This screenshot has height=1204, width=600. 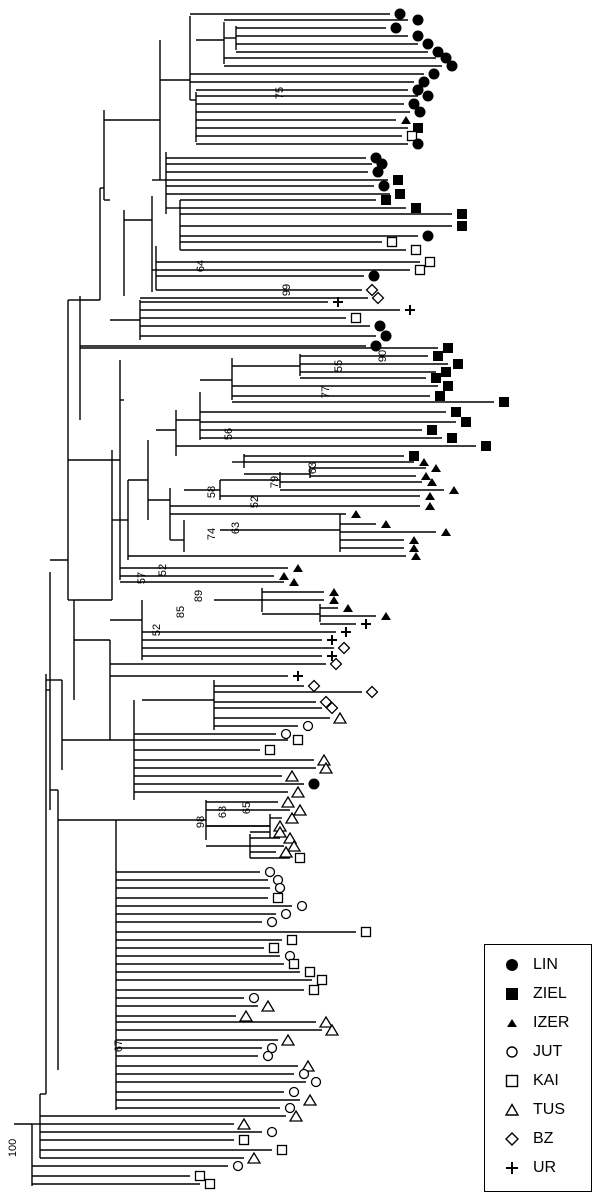 I want to click on legend-item-kai: KAI, so click(x=531, y=1081).